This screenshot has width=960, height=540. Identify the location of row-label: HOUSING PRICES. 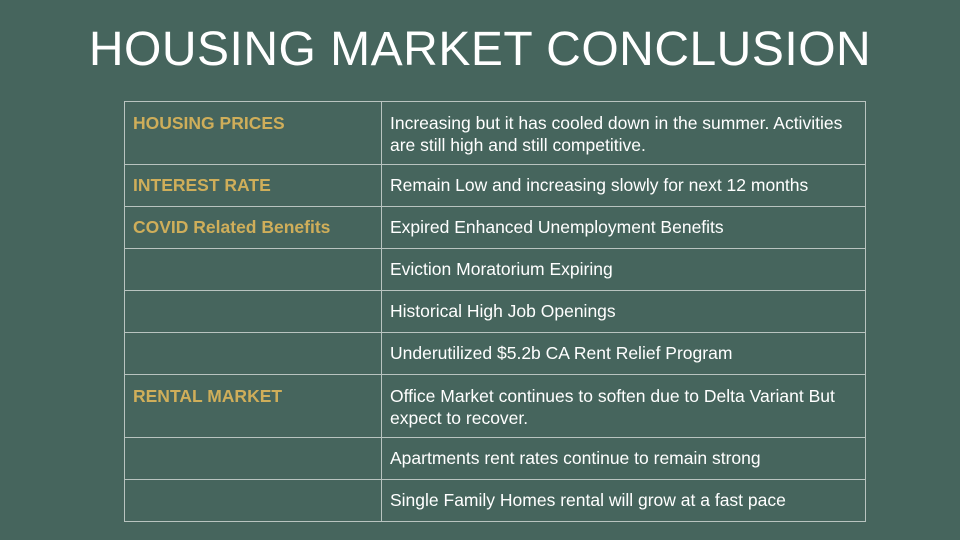
(253, 133).